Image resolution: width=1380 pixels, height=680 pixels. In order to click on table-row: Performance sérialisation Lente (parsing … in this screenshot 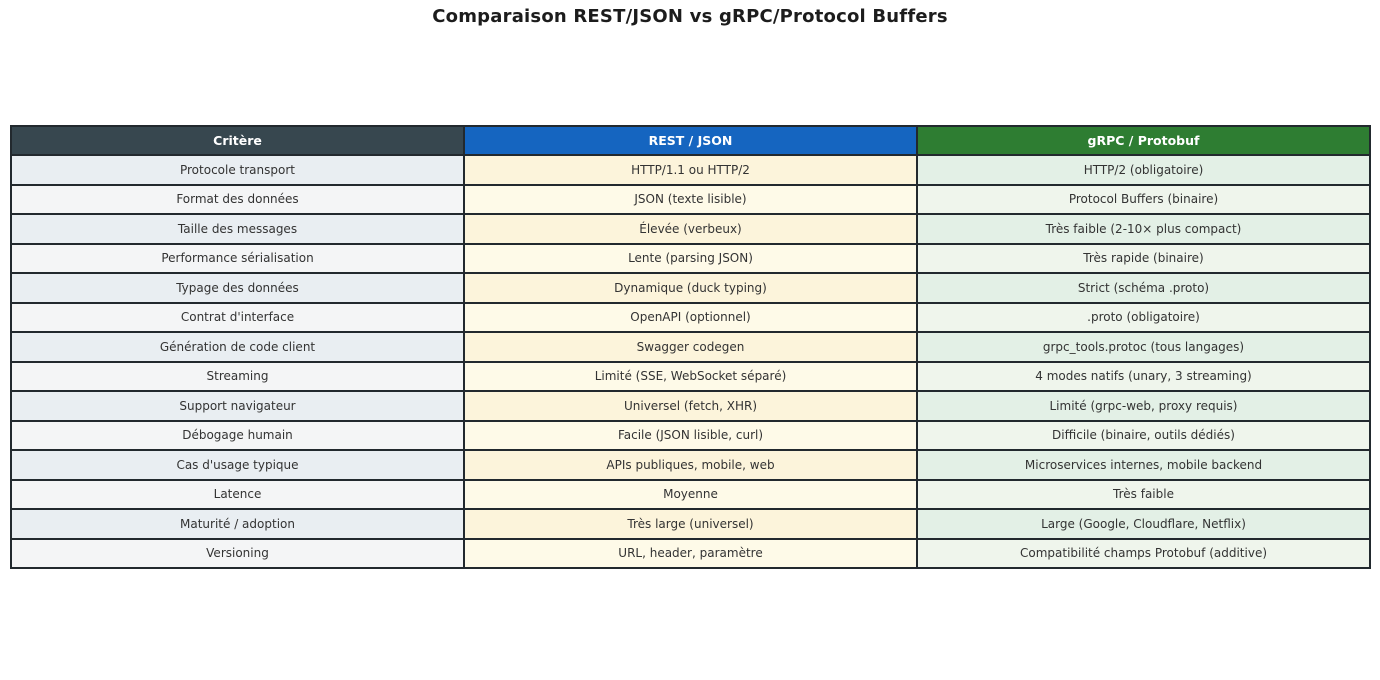, I will do `click(690, 258)`.